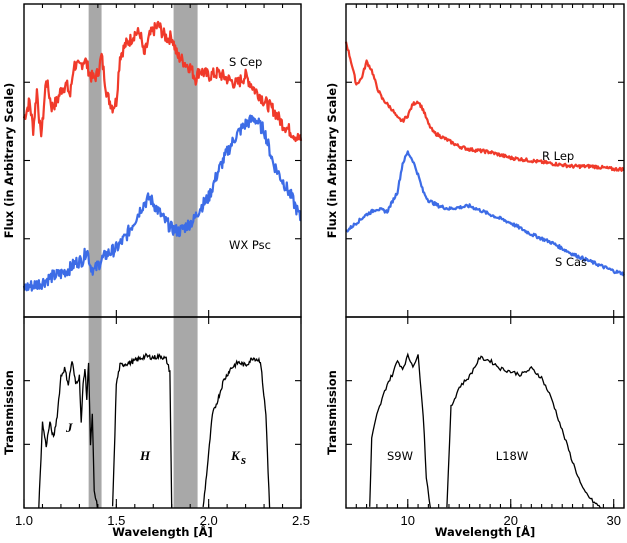 The height and width of the screenshot is (543, 627). What do you see at coordinates (145, 455) in the screenshot?
I see `band-label-h: H` at bounding box center [145, 455].